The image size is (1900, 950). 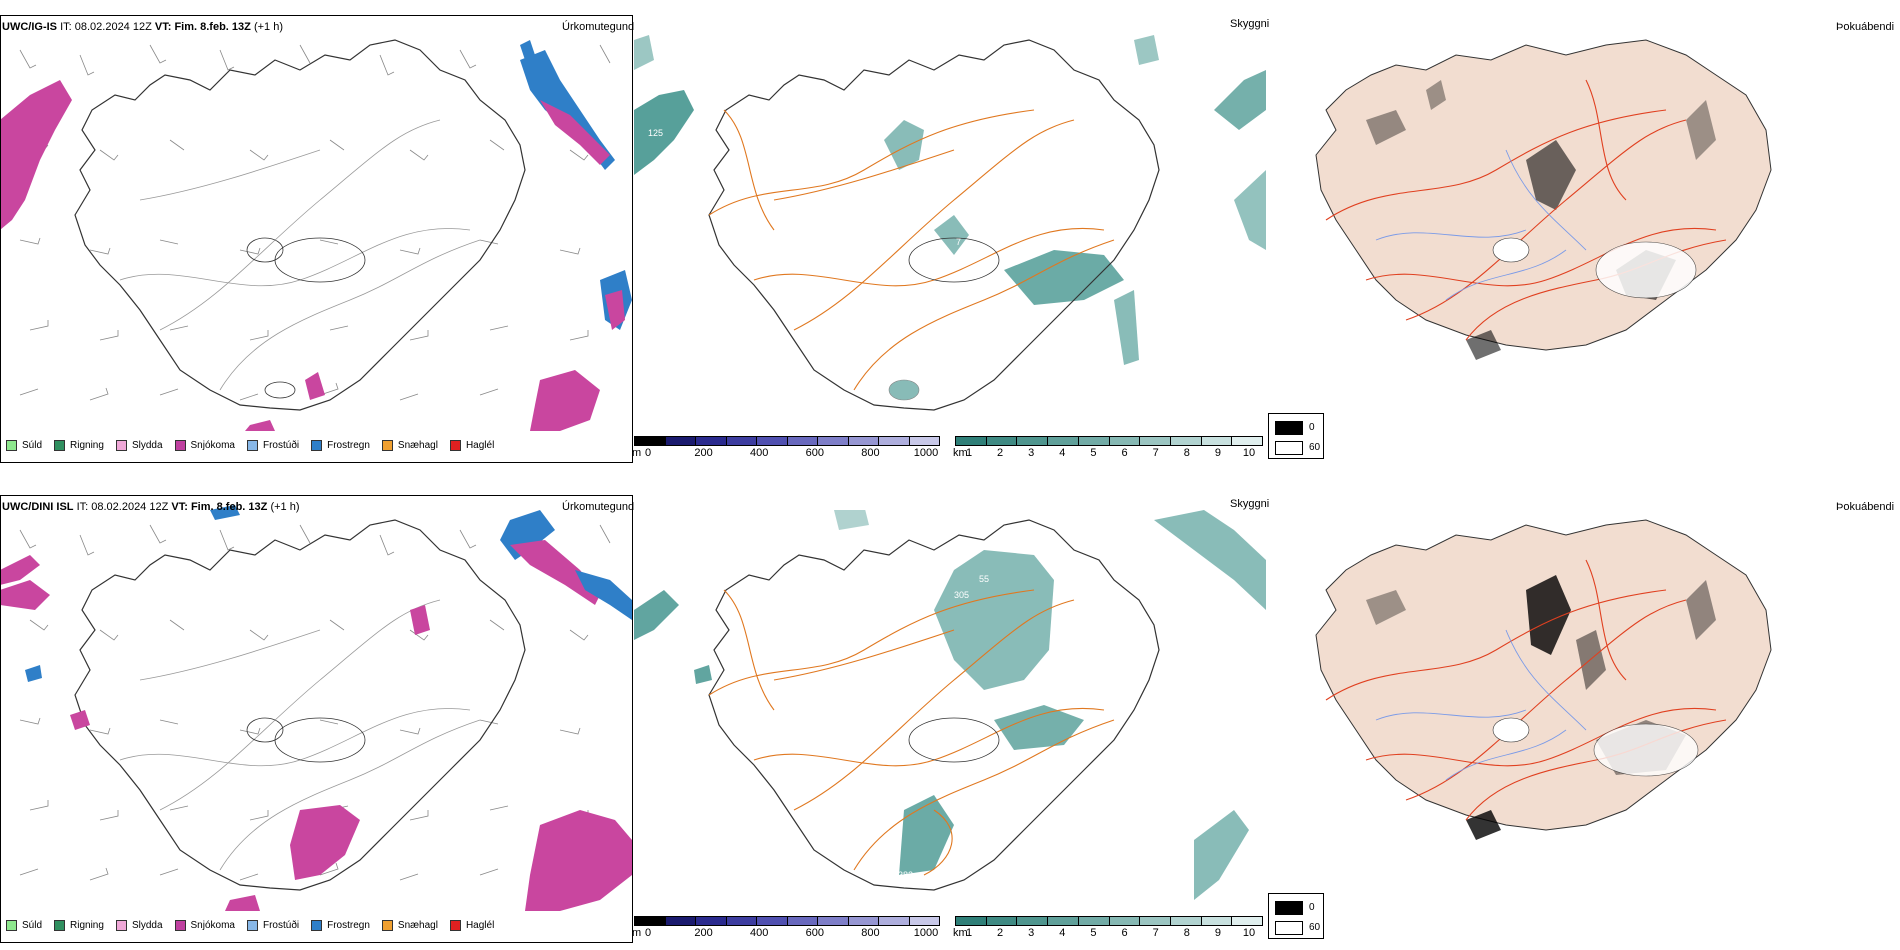 What do you see at coordinates (1543, 679) in the screenshot?
I see `fog-map-row2` at bounding box center [1543, 679].